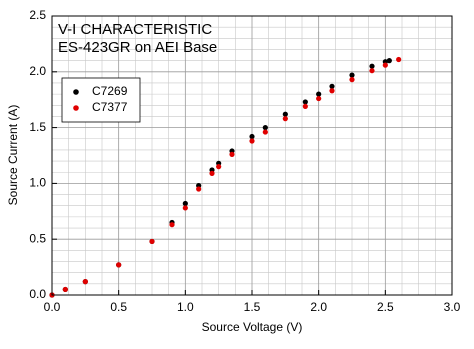 The image size is (474, 349). I want to click on x-tick-label: 1.5, so click(252, 307).